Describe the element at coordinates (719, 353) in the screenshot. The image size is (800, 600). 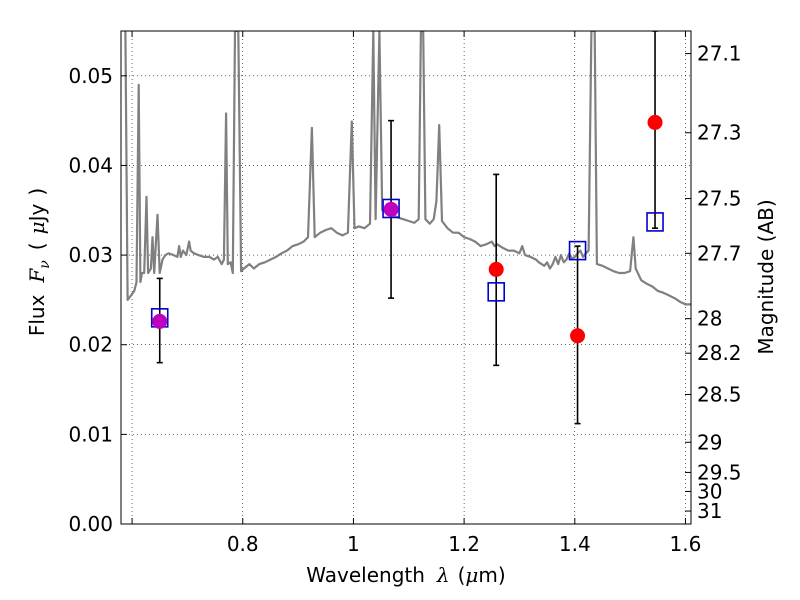
I see `y2-tick-label: 28.2` at that location.